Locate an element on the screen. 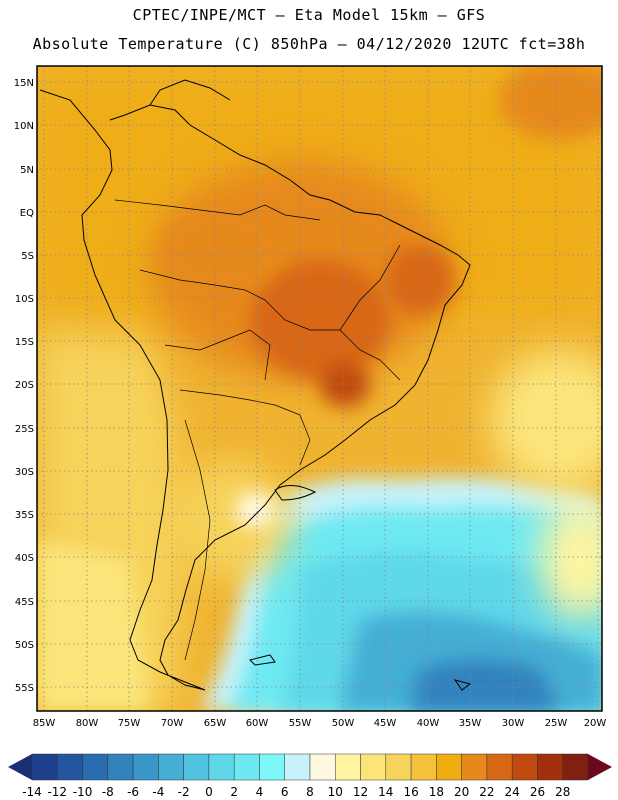 This screenshot has height=800, width=618. colorbar-tick-label: -2 is located at coordinates (184, 792).